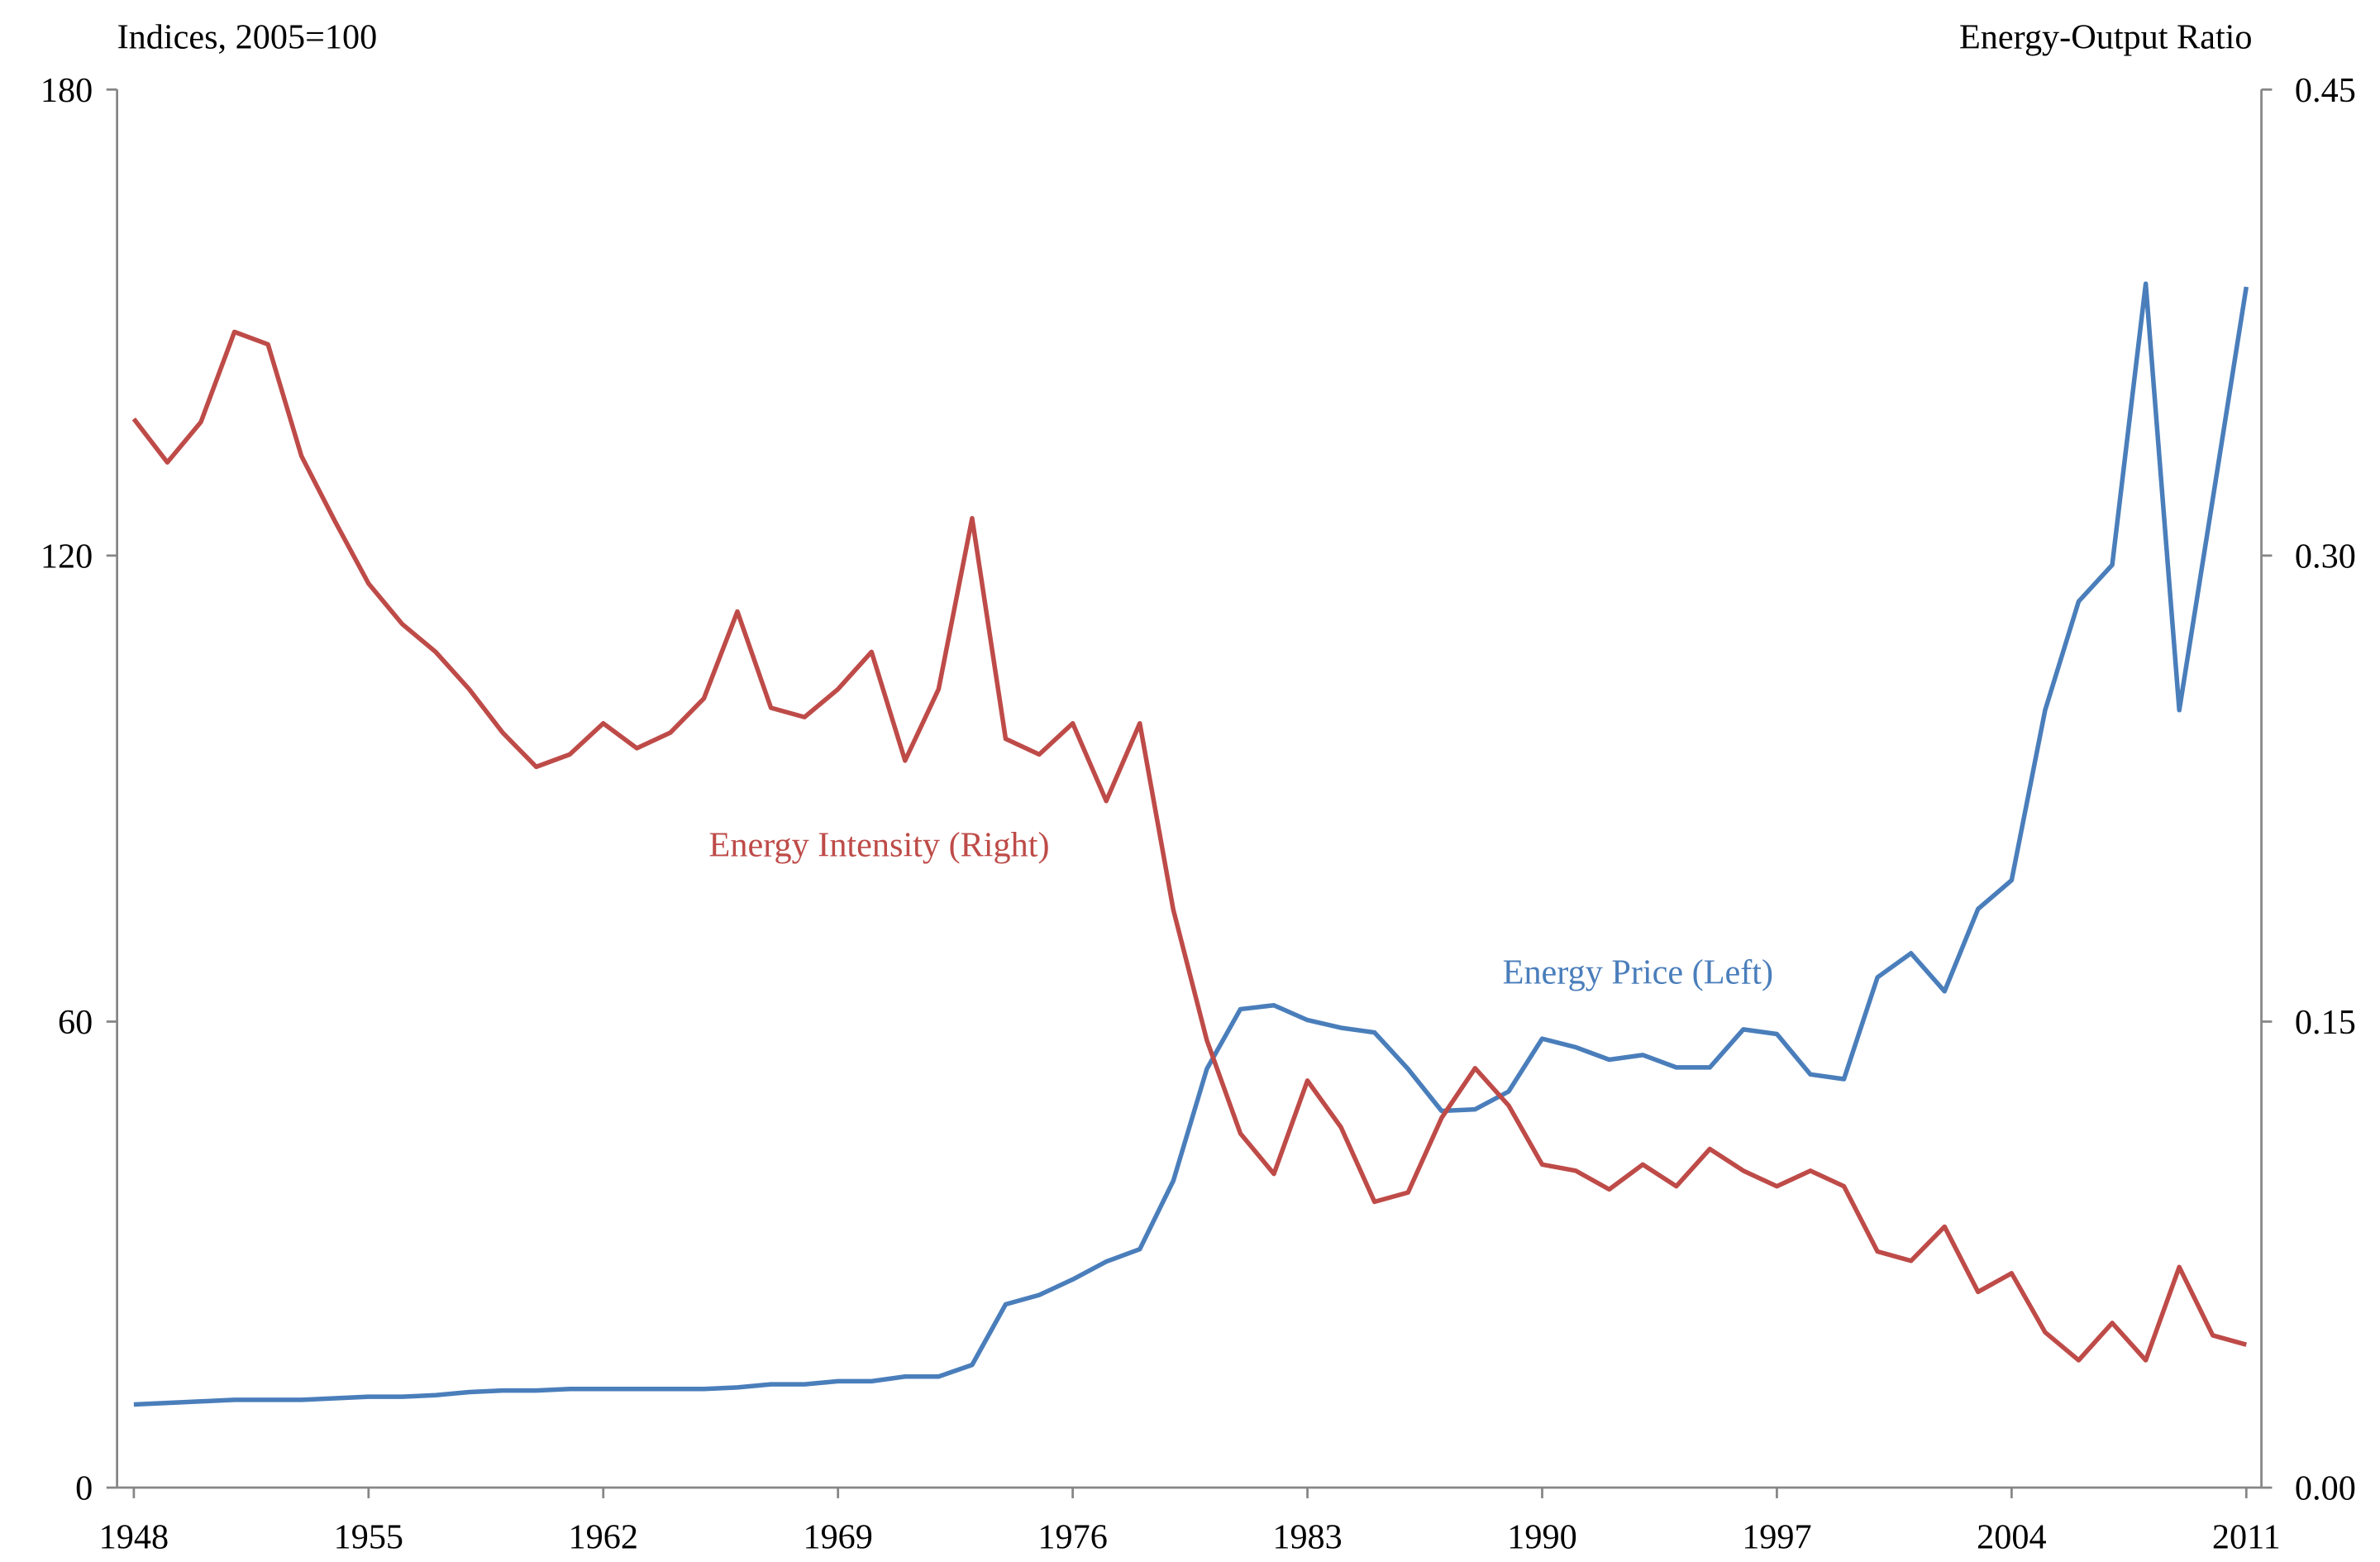 This screenshot has height=1562, width=2380. Describe the element at coordinates (2246, 1536) in the screenshot. I see `x-tick-label: 2011` at that location.